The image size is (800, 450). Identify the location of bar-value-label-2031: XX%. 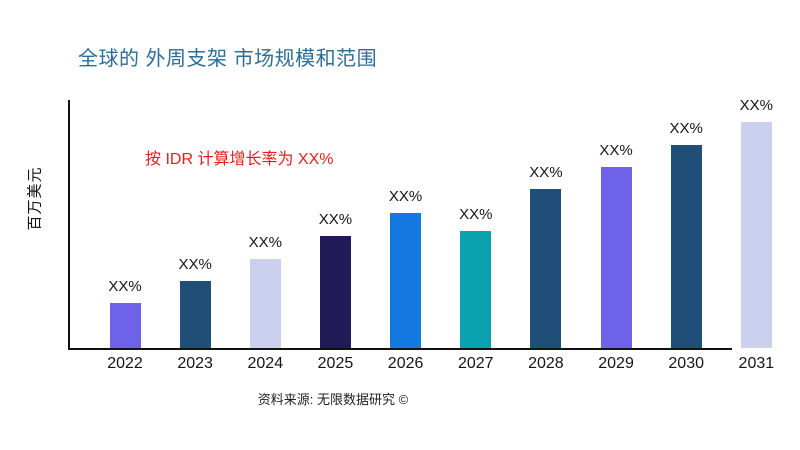
(756, 105).